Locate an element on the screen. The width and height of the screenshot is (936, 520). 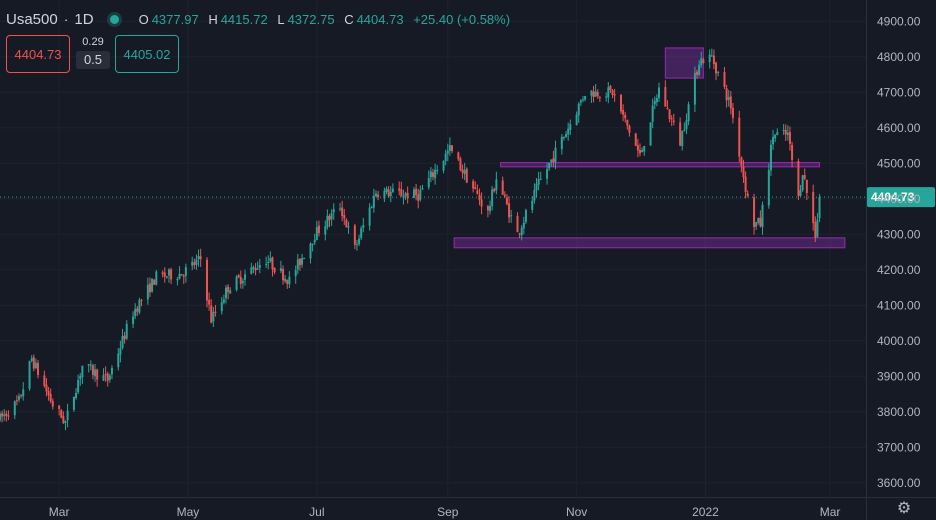
symbol-name: Usa500 is located at coordinates (32, 19).